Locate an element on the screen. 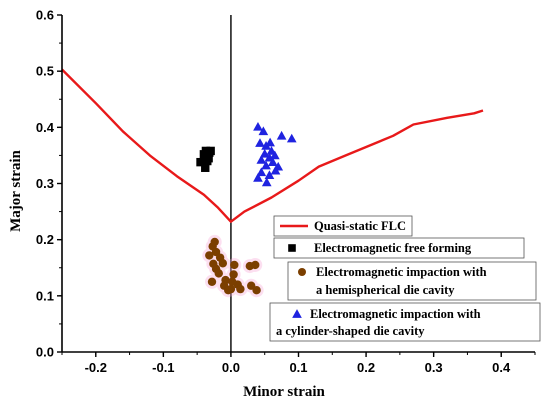 This screenshot has width=550, height=404. y-tick-label: 0.1 is located at coordinates (45, 295).